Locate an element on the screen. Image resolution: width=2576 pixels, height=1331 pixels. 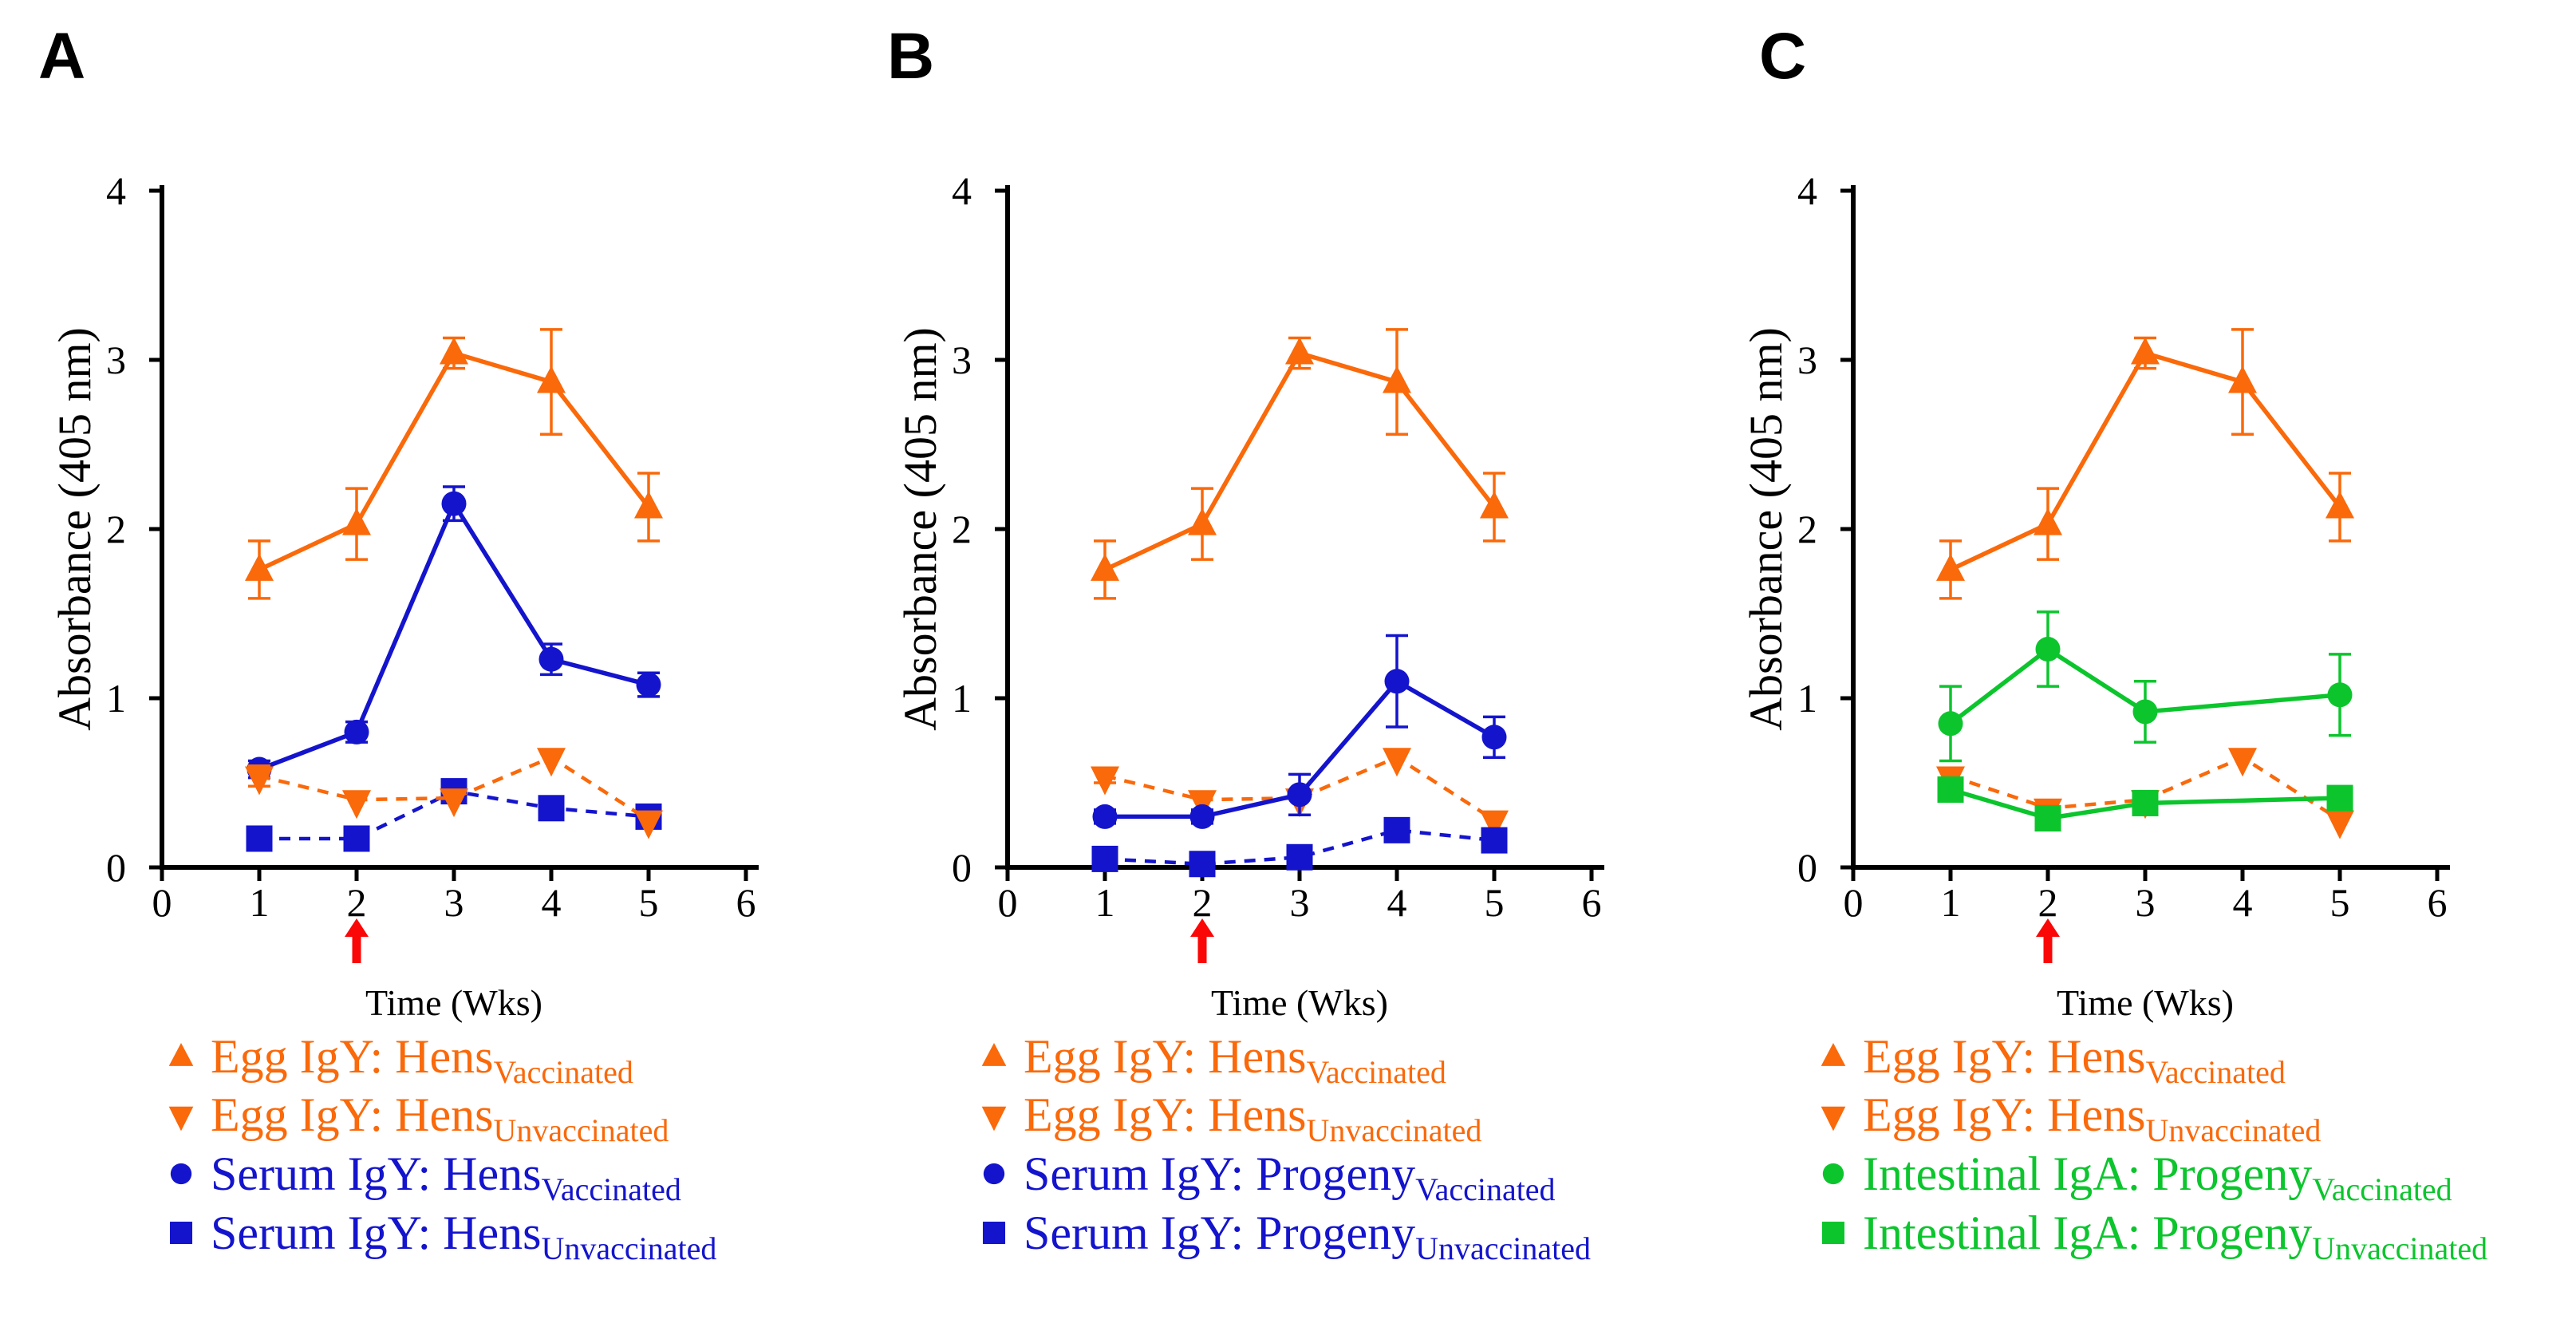
legend-item-serum-igy-hens-vaccinated: Serum IgY: HensVaccinated is located at coordinates (425, 1177).